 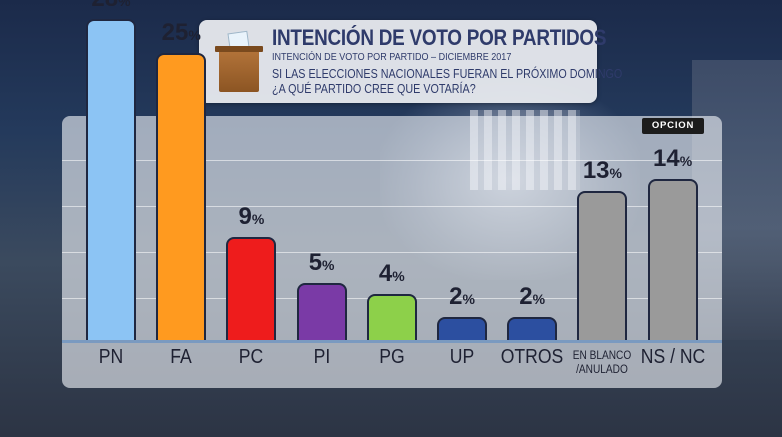 What do you see at coordinates (391, 274) in the screenshot?
I see `value-label-5: 4%` at bounding box center [391, 274].